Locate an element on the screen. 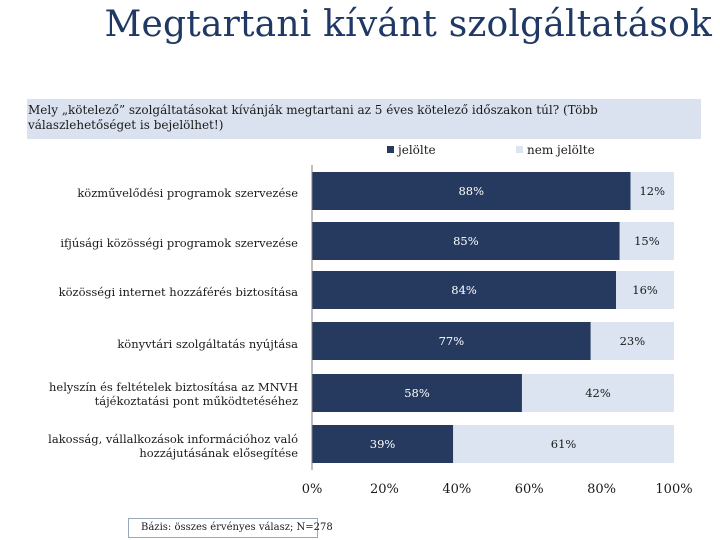 The image size is (720, 540). x-tick-label: 100% is located at coordinates (673, 489).